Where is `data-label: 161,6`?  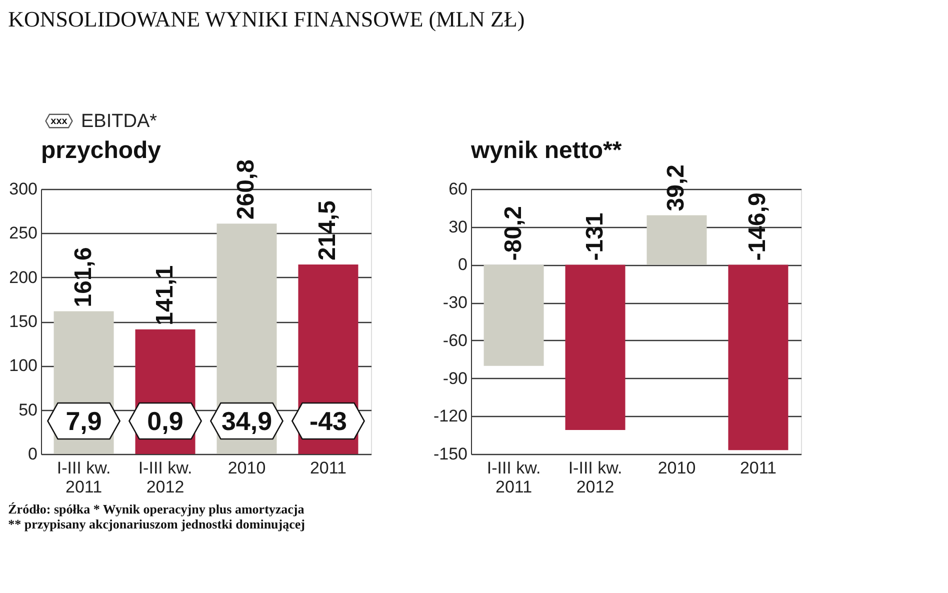
data-label: 161,6 is located at coordinates (83, 277).